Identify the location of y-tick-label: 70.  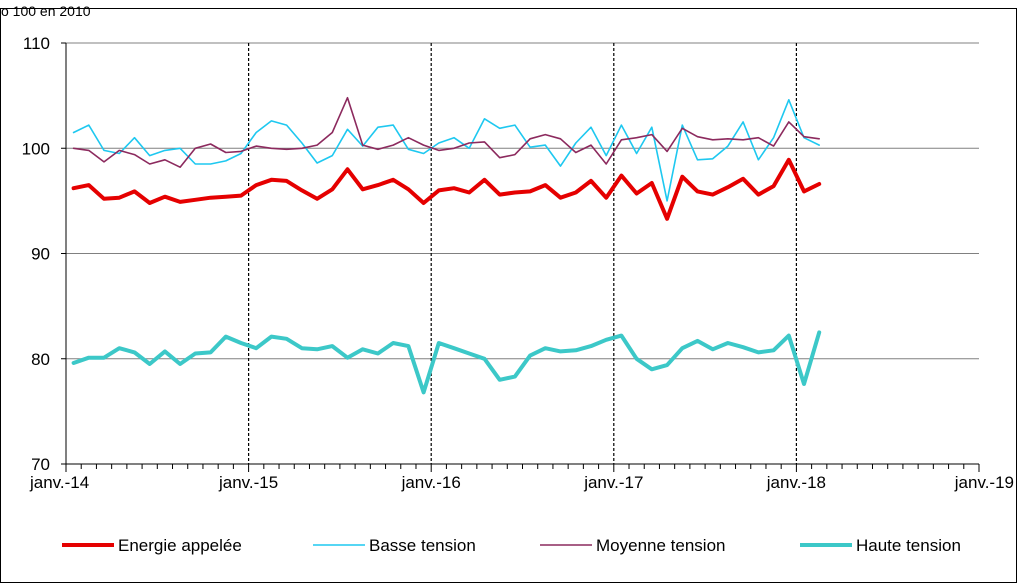
(40, 464).